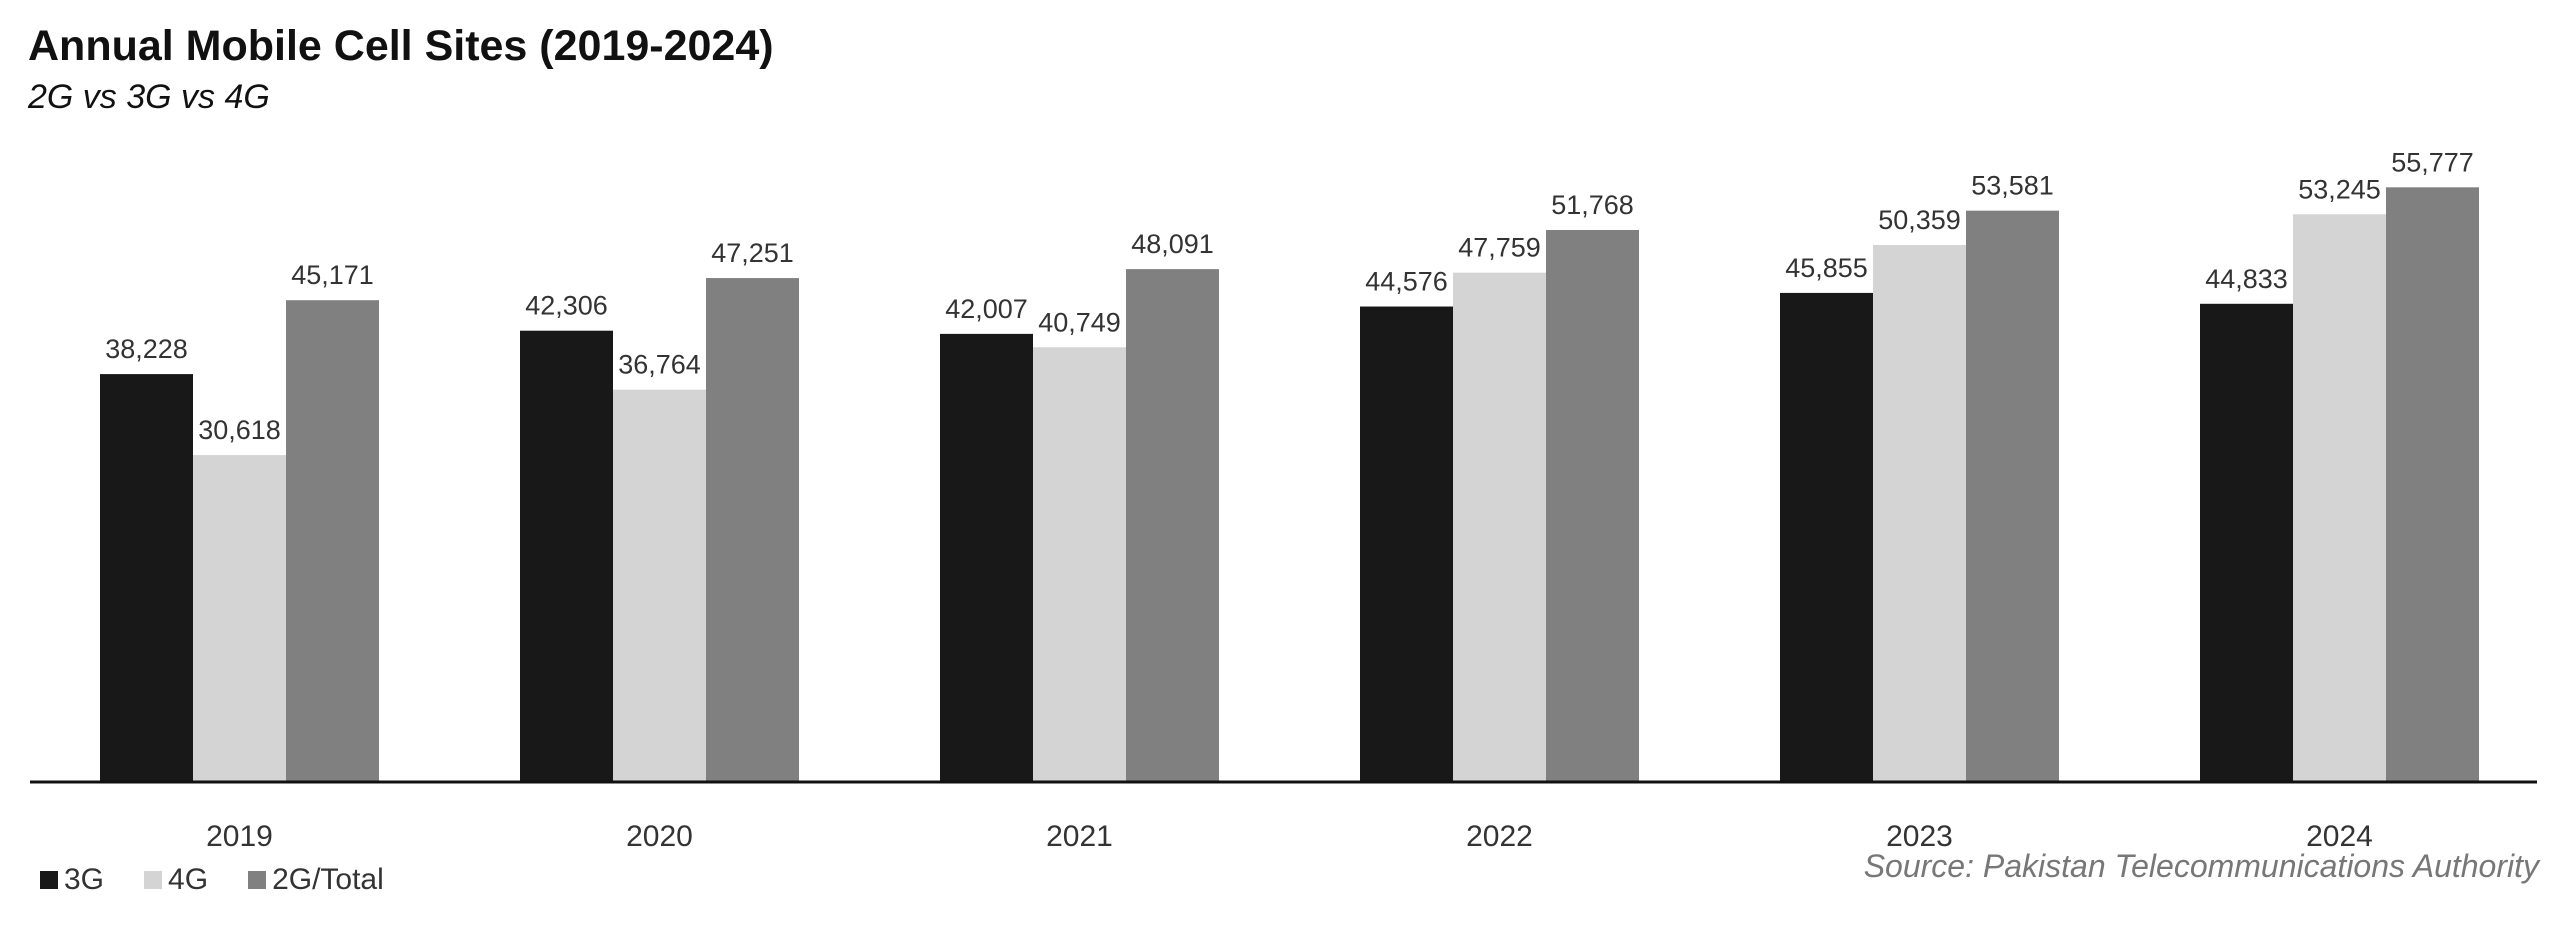 The height and width of the screenshot is (929, 2572). I want to click on data-label-2g-total-2024: 55,777, so click(2432, 162).